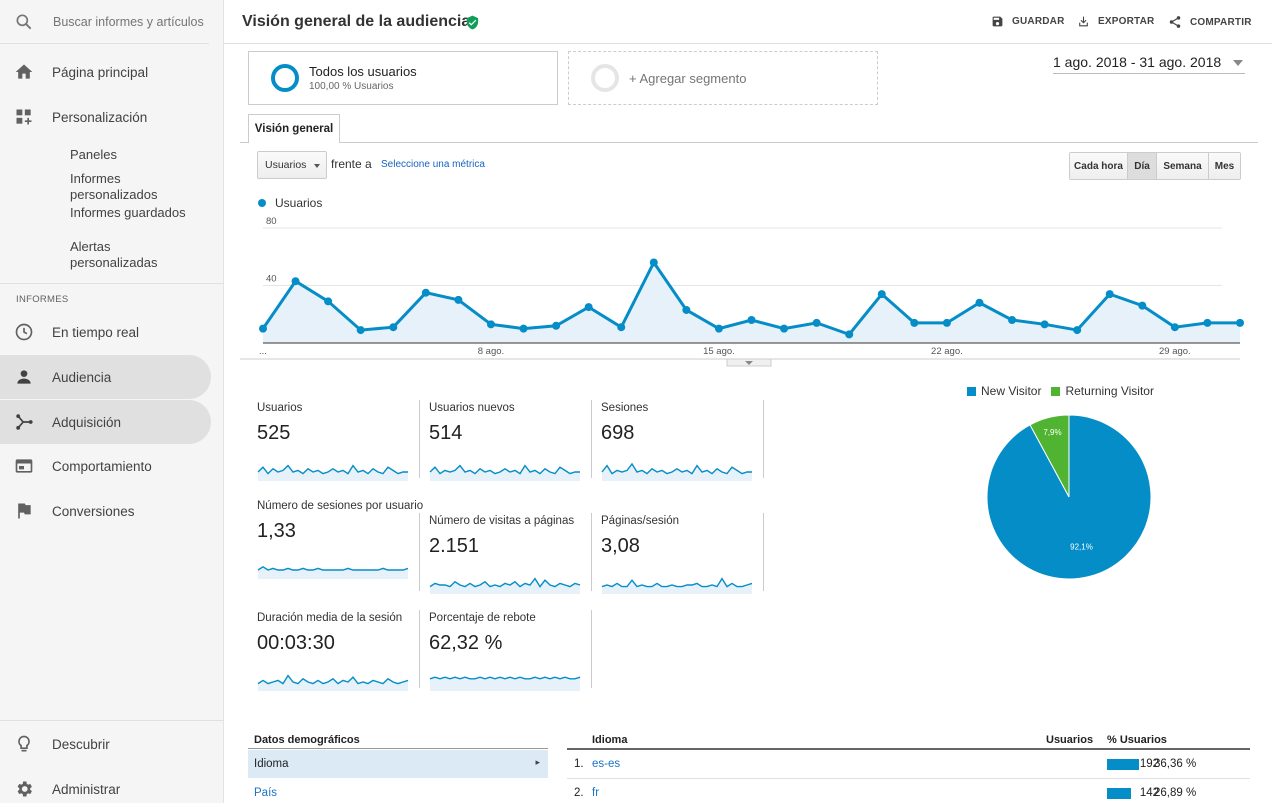 This screenshot has width=1272, height=803. Describe the element at coordinates (605, 78) in the screenshot. I see `segment-ring-empty-icon` at that location.